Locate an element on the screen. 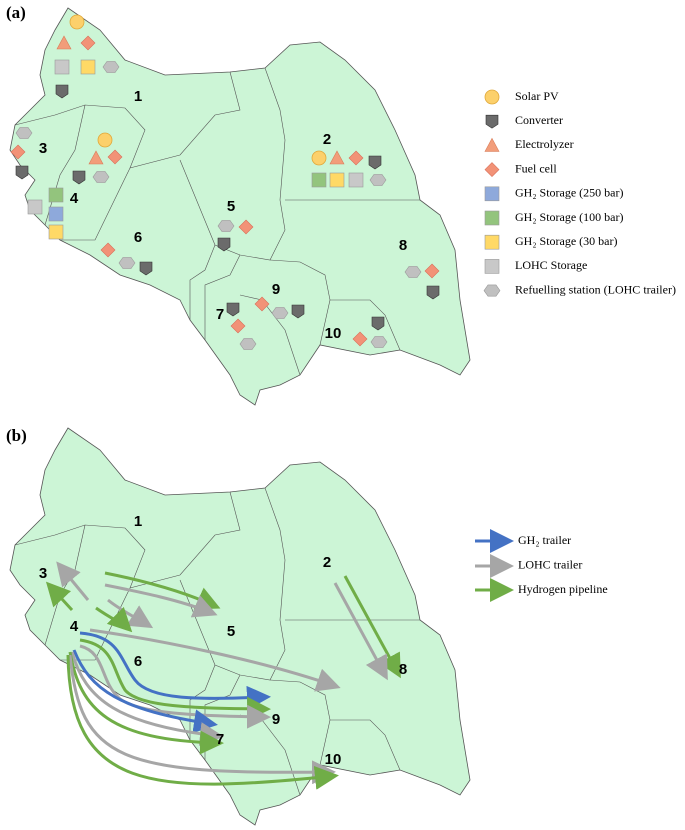  legend-text: GH₂ Storage (30 bar) is located at coordinates (566, 241).